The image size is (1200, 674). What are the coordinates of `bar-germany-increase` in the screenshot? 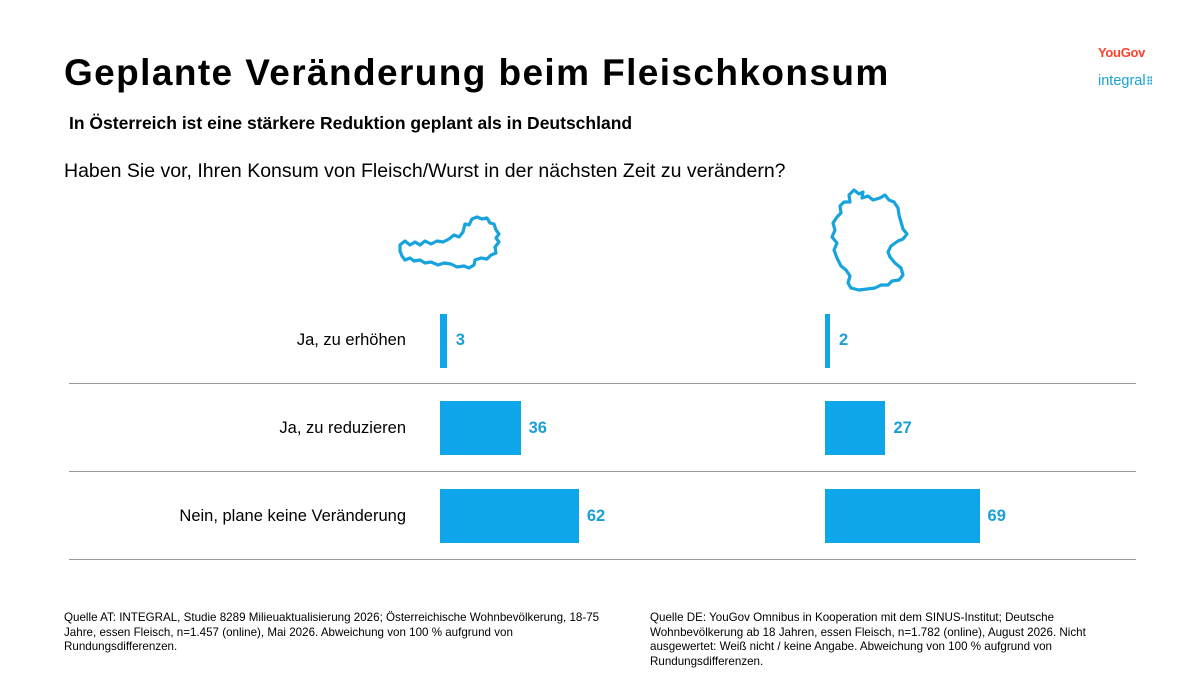 It's located at (827, 341).